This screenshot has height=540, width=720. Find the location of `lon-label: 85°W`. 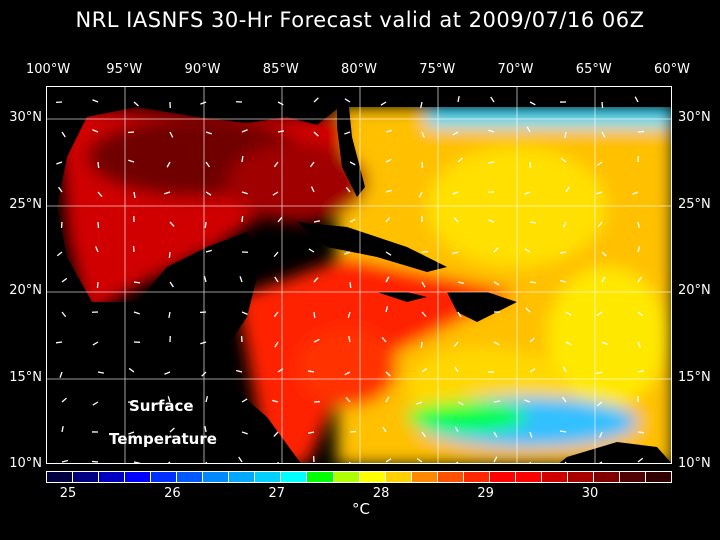

lon-label: 85°W is located at coordinates (280, 69).